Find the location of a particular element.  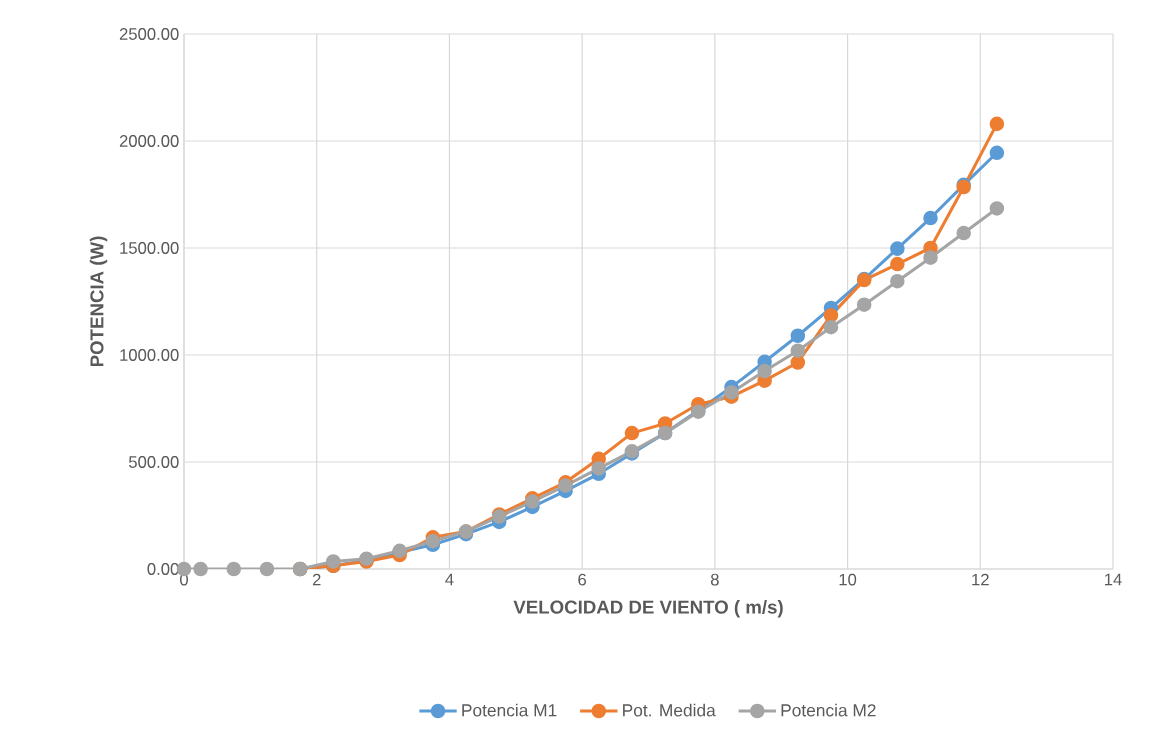

y-axis-title: POTENCIA (W) is located at coordinates (98, 301).